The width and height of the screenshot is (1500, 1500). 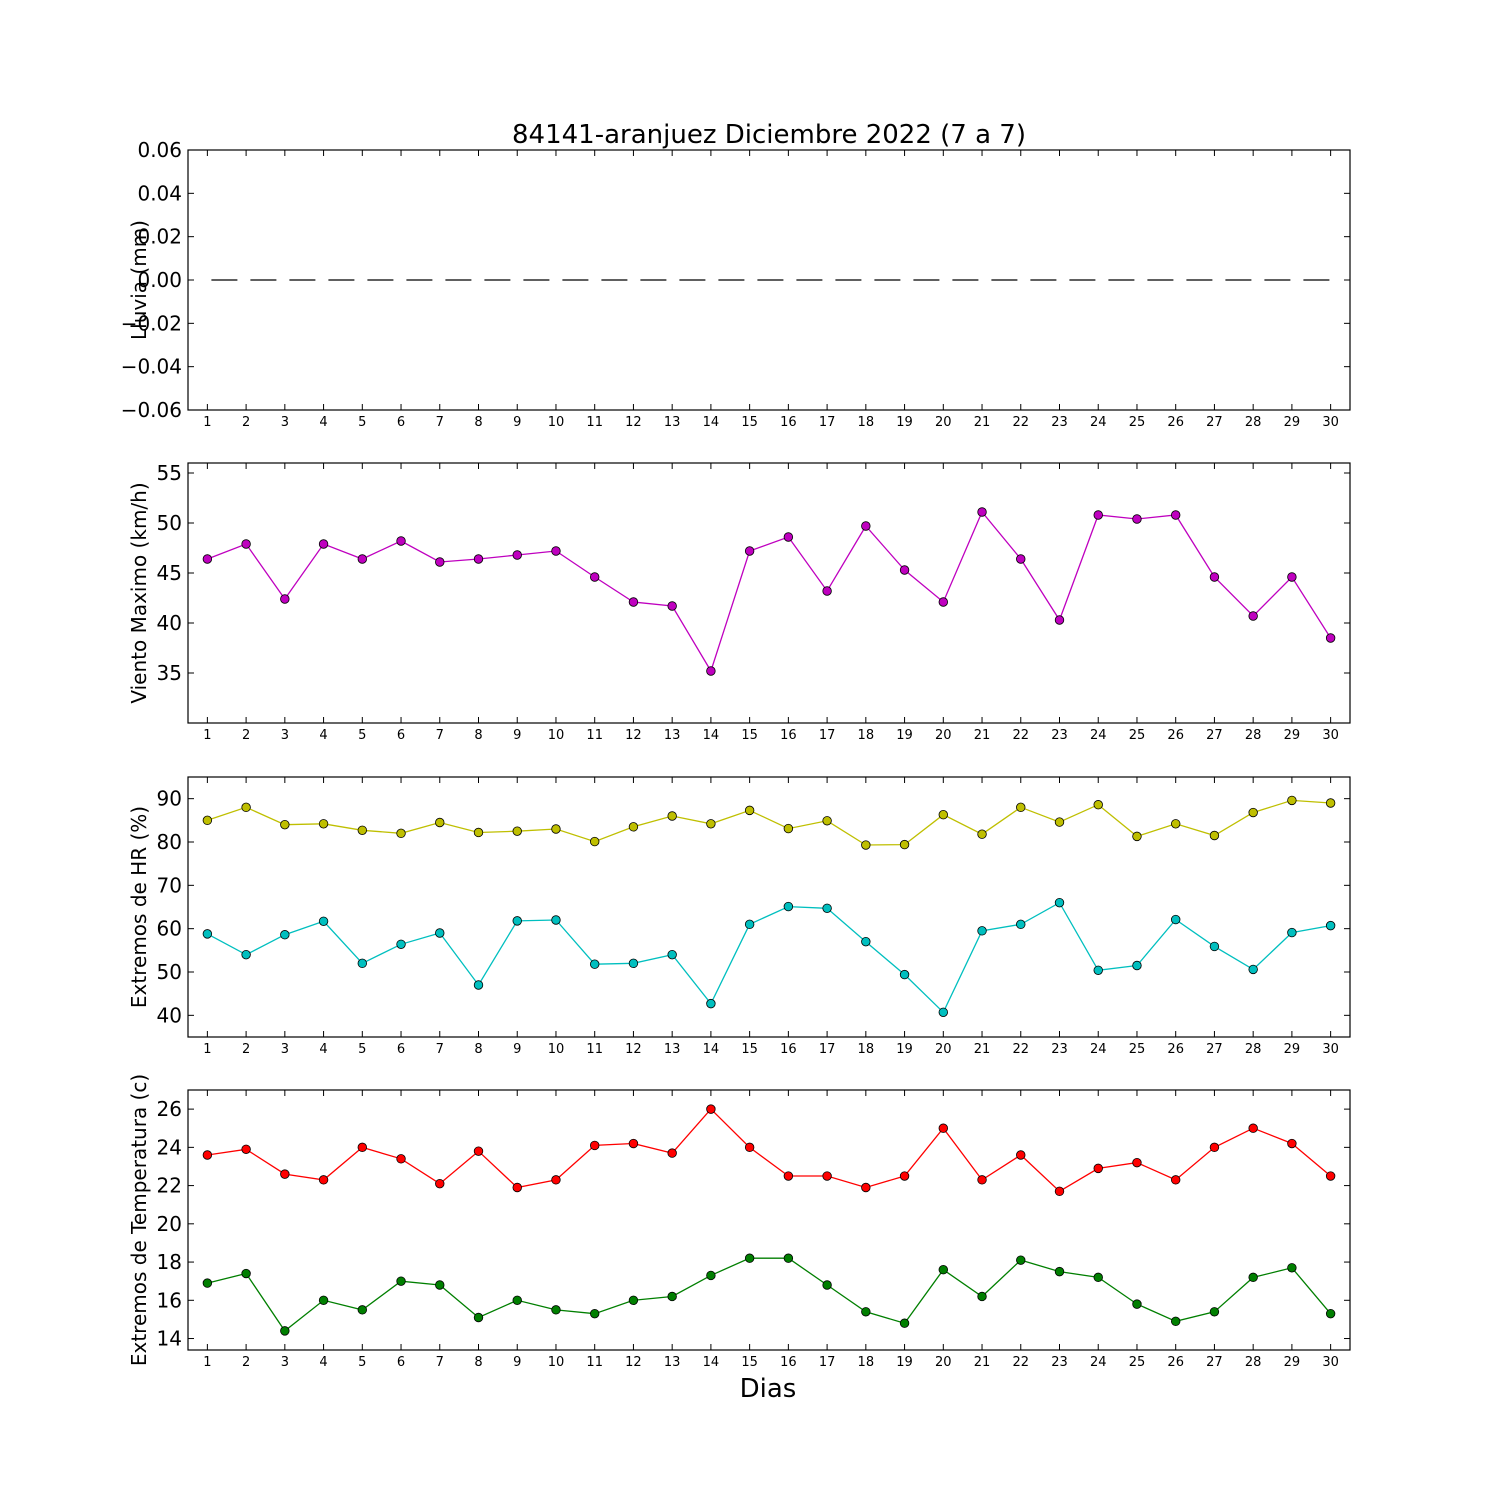 I want to click on x-tick-label: 2, so click(x=246, y=735).